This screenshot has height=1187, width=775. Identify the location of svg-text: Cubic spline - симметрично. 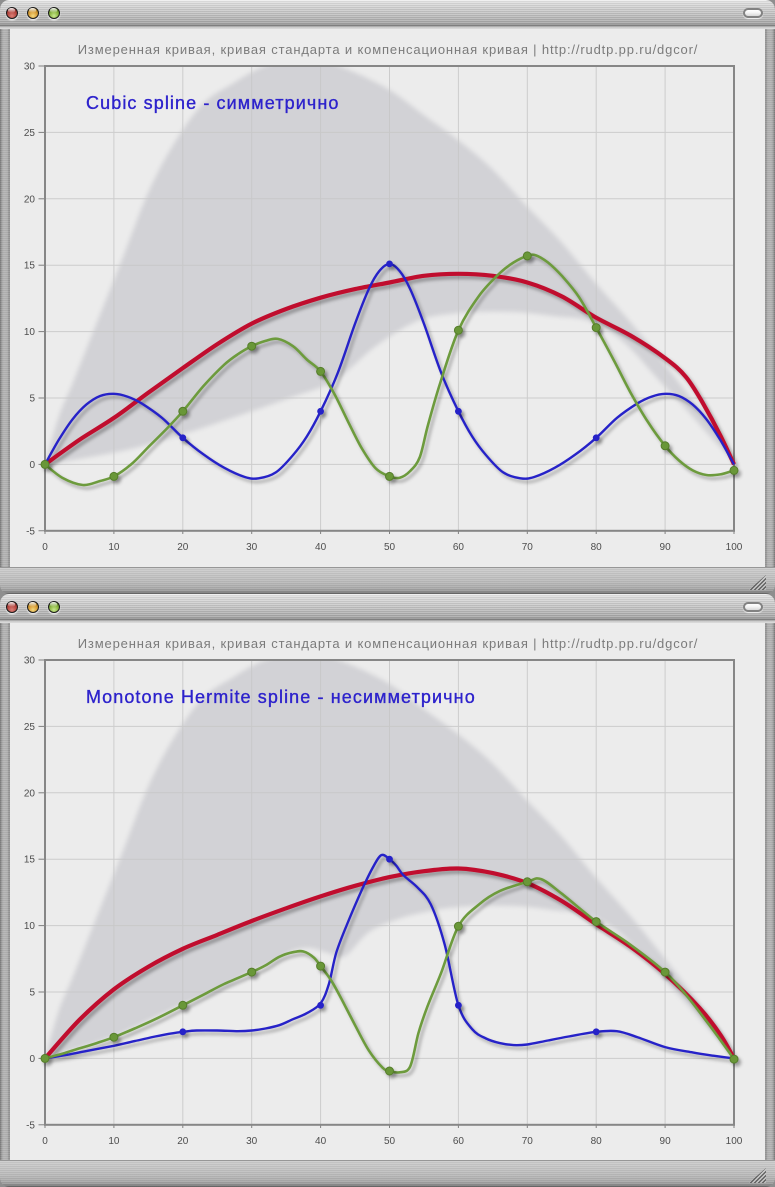
(213, 103).